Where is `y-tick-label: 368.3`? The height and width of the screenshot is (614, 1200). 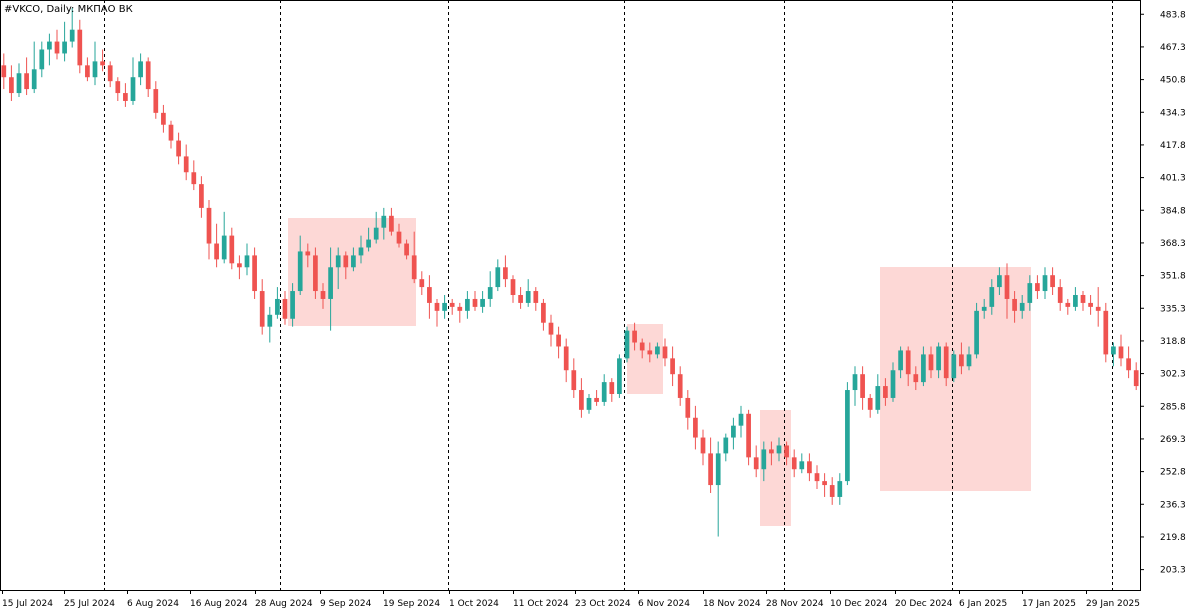 y-tick-label: 368.3 is located at coordinates (1173, 244).